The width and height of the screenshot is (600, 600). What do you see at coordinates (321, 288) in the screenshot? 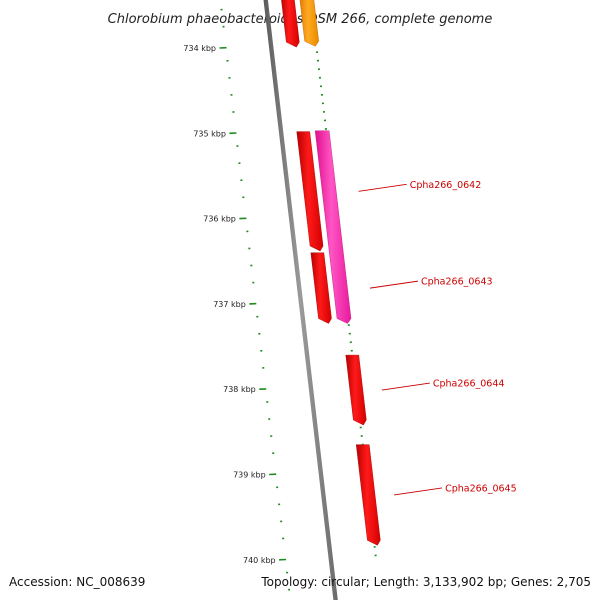
I see `gene-g0643` at bounding box center [321, 288].